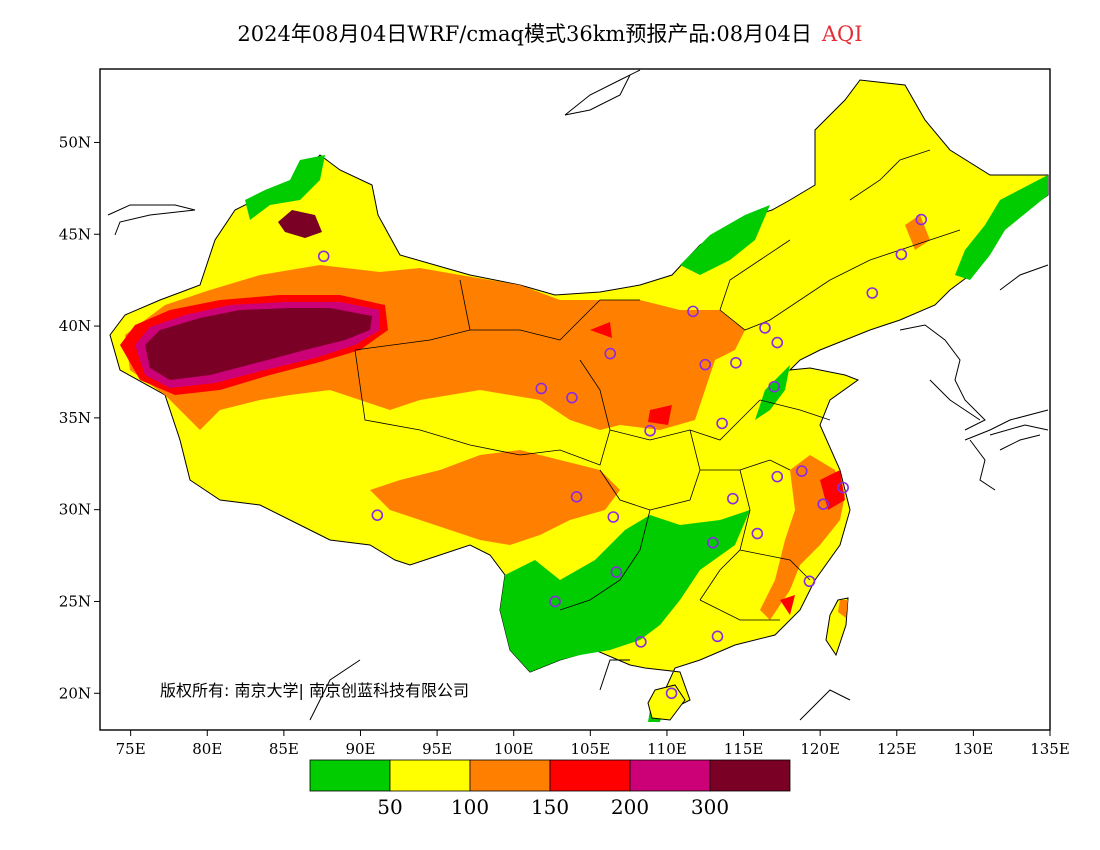 The width and height of the screenshot is (1100, 850). I want to click on x-tick-label: 135E, so click(1050, 749).